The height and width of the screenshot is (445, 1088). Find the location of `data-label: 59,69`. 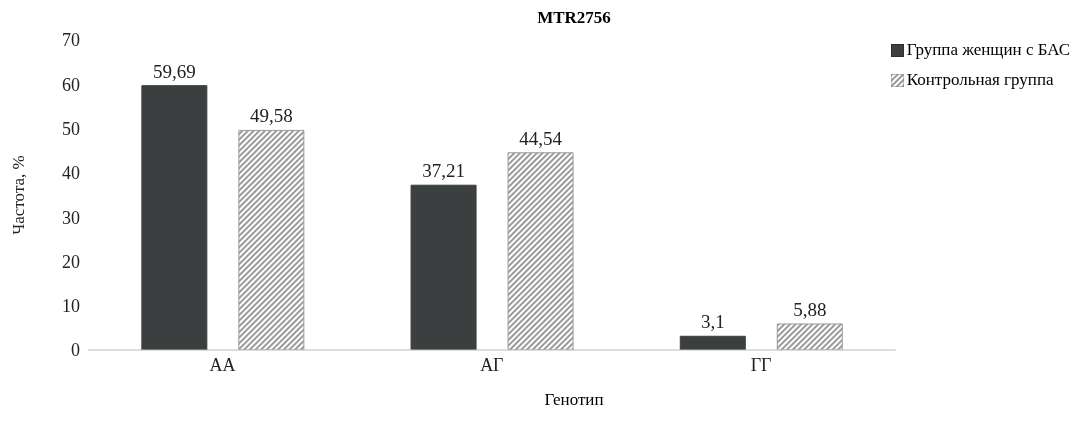

data-label: 59,69 is located at coordinates (174, 71).